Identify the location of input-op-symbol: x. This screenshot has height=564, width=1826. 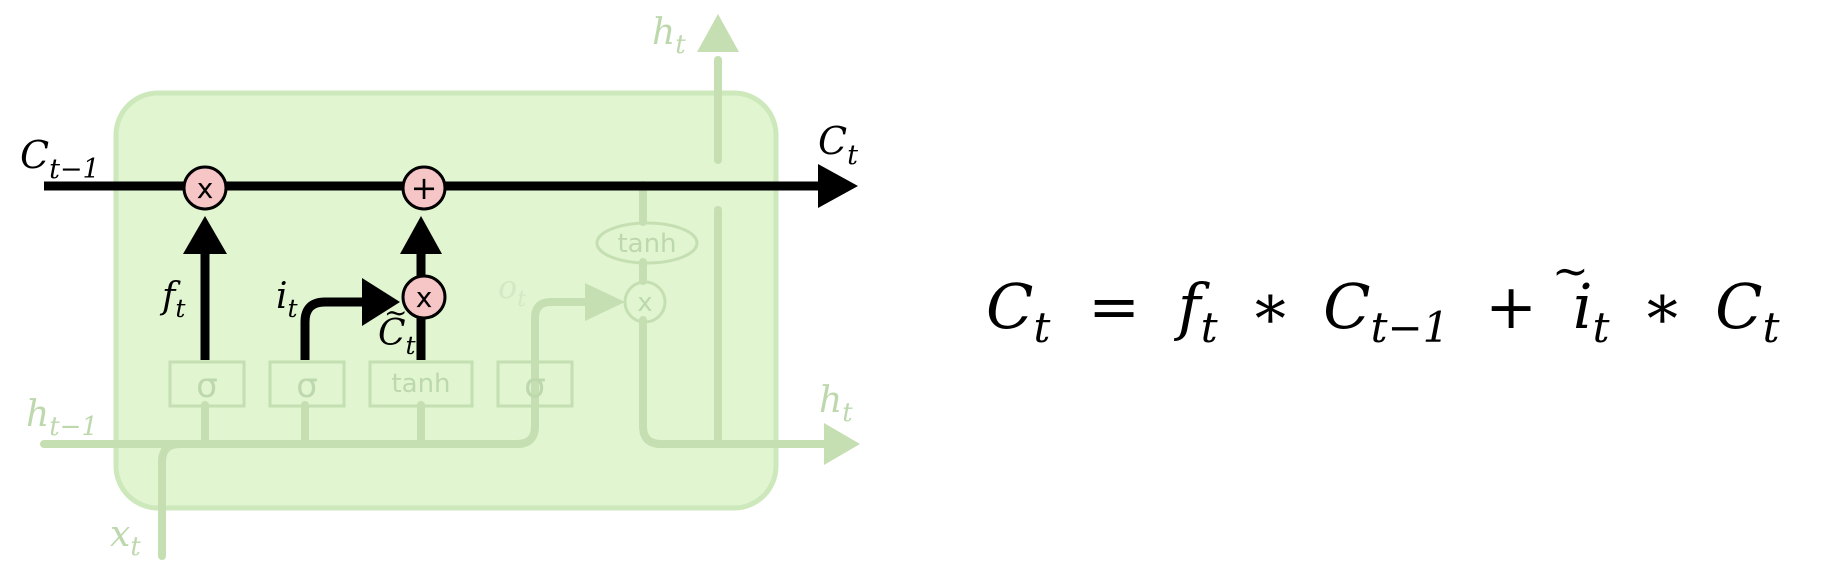
(424, 297).